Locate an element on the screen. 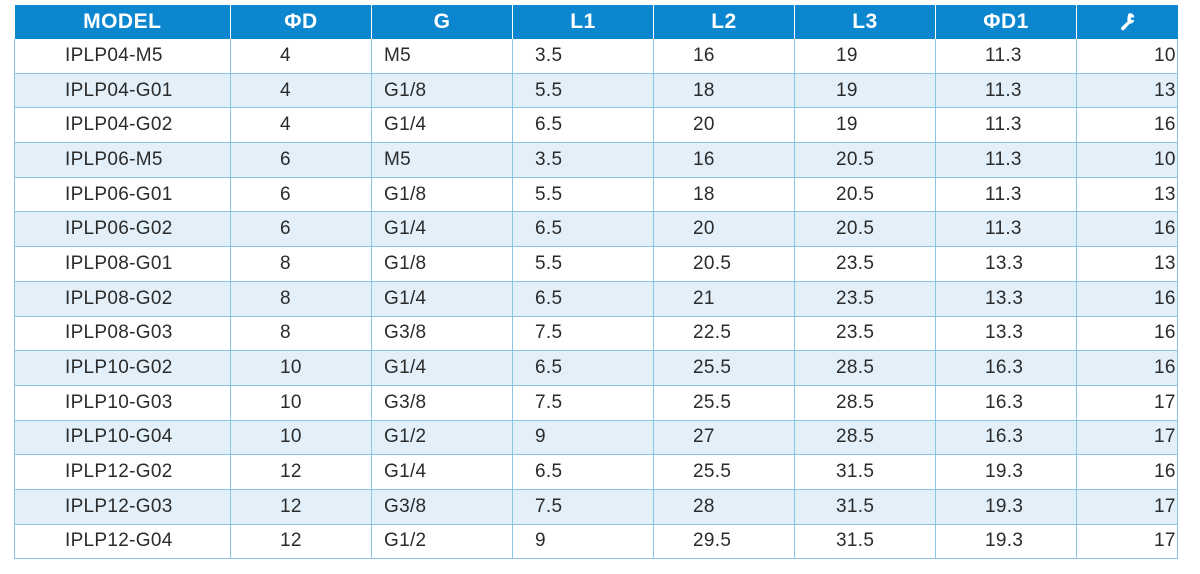 This screenshot has width=1200, height=574. cell-diameter: 8 is located at coordinates (301, 264).